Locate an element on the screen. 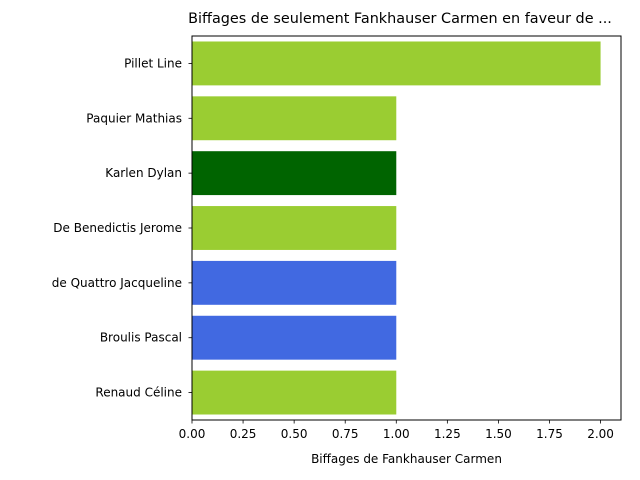 This screenshot has height=480, width=640. x-tick-label: 0.00 is located at coordinates (192, 434).